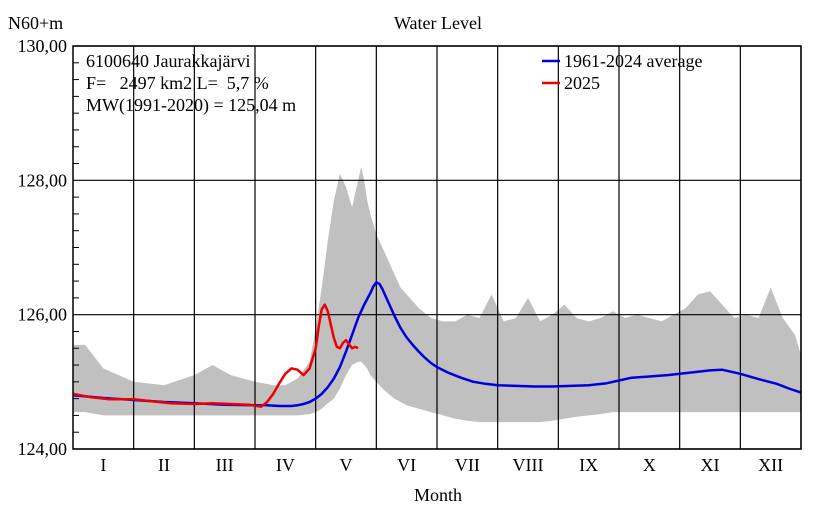  What do you see at coordinates (438, 495) in the screenshot?
I see `x-axis-label: Month` at bounding box center [438, 495].